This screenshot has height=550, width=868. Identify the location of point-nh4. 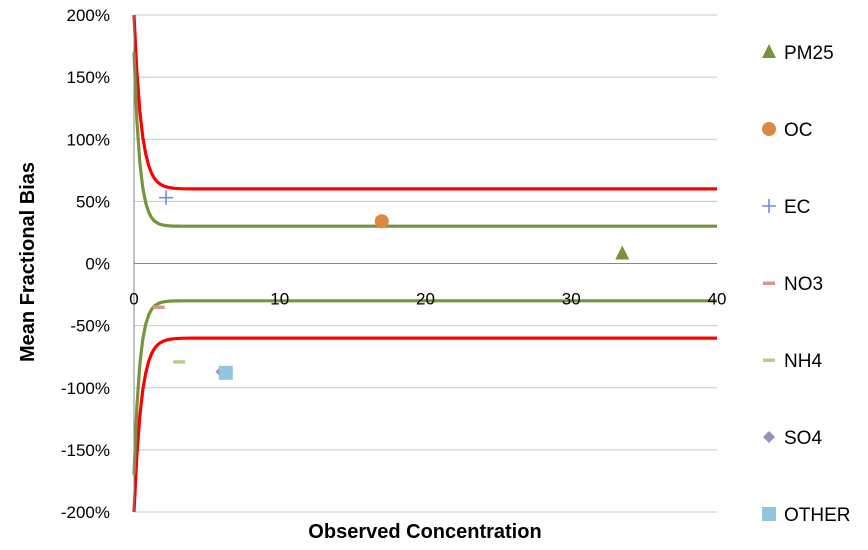
(179, 362).